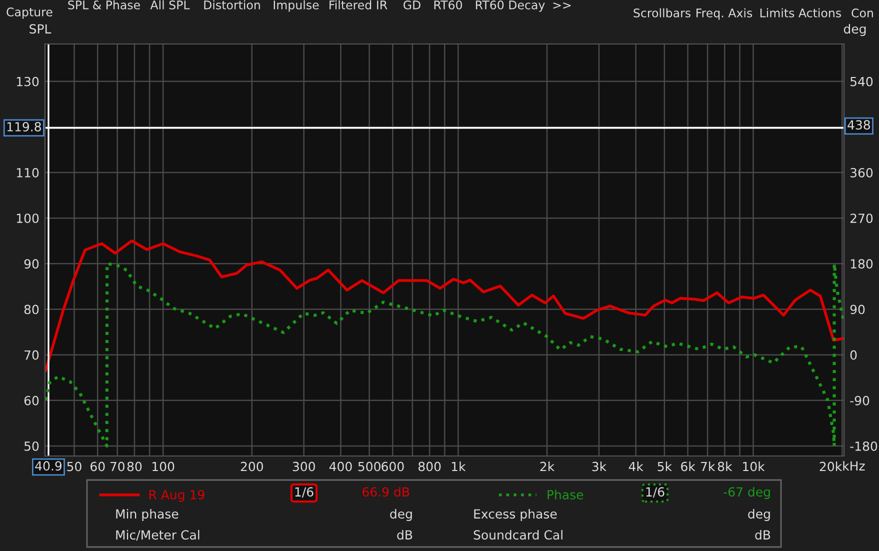 The height and width of the screenshot is (551, 879). What do you see at coordinates (777, 13) in the screenshot?
I see `text: Limits` at bounding box center [777, 13].